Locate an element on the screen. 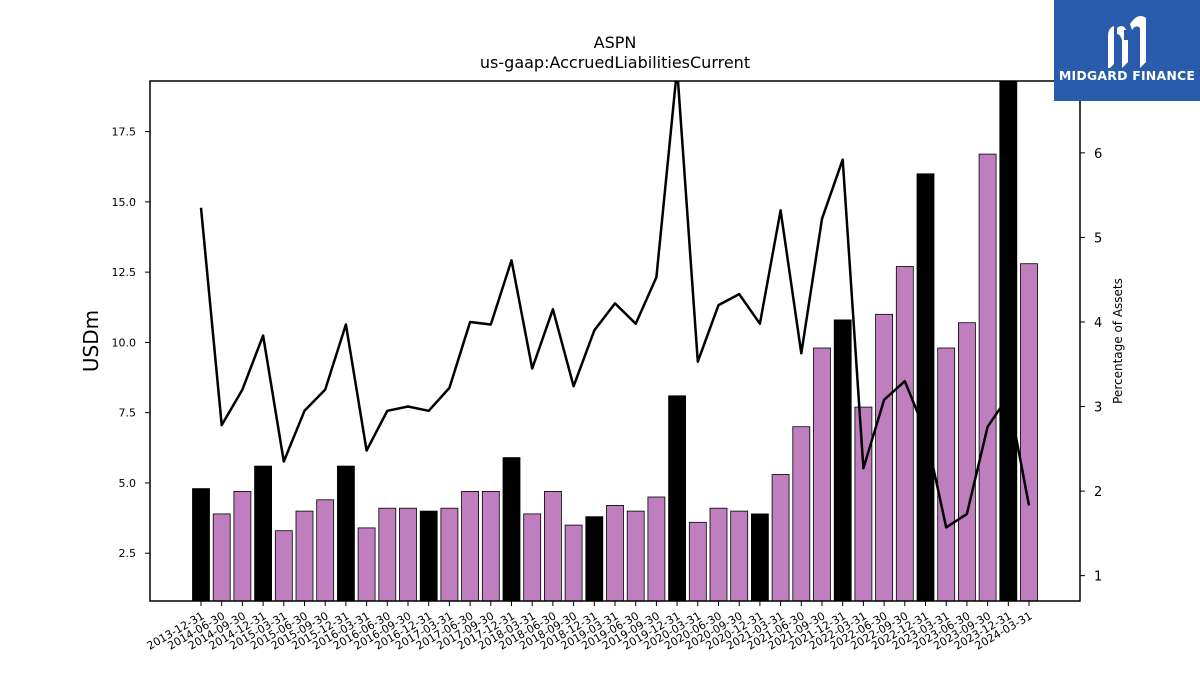 Image resolution: width=1200 pixels, height=675 pixels. midgard-logo-icon is located at coordinates (1127, 42).